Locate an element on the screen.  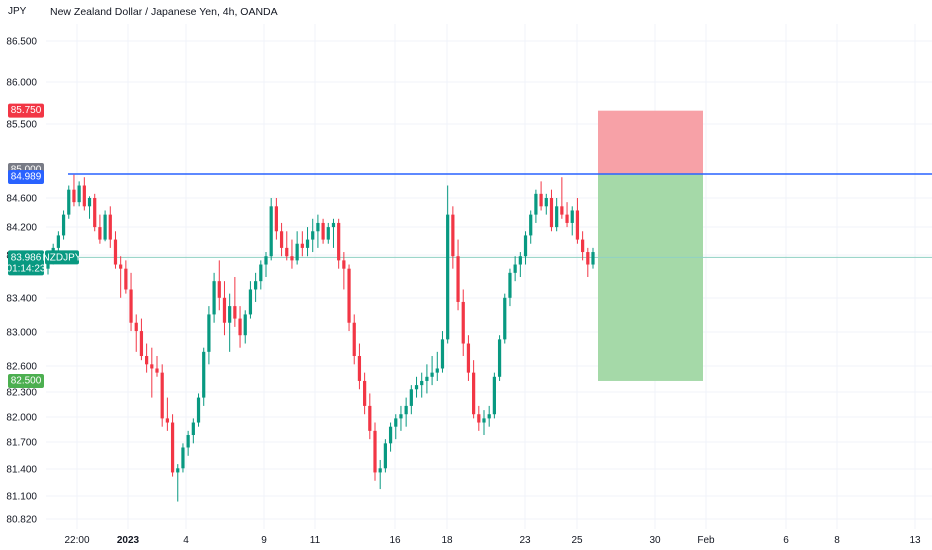
symbol-tag-bg is located at coordinates (62, 257).